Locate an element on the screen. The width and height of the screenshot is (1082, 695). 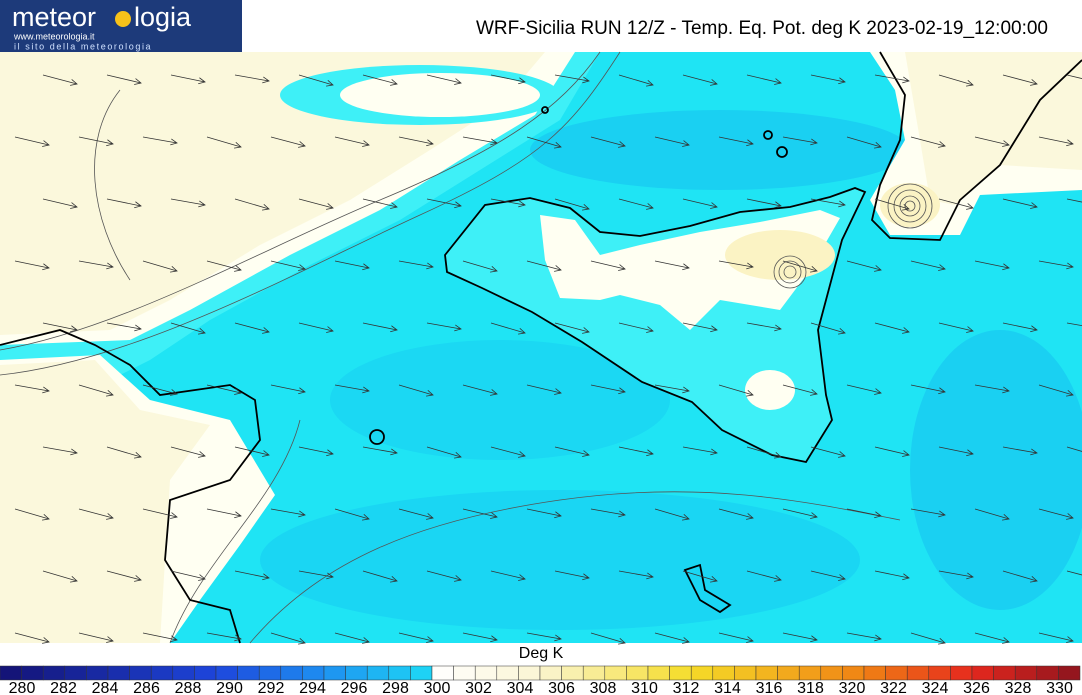
colorbar-tick-label: 280 is located at coordinates (22, 687).